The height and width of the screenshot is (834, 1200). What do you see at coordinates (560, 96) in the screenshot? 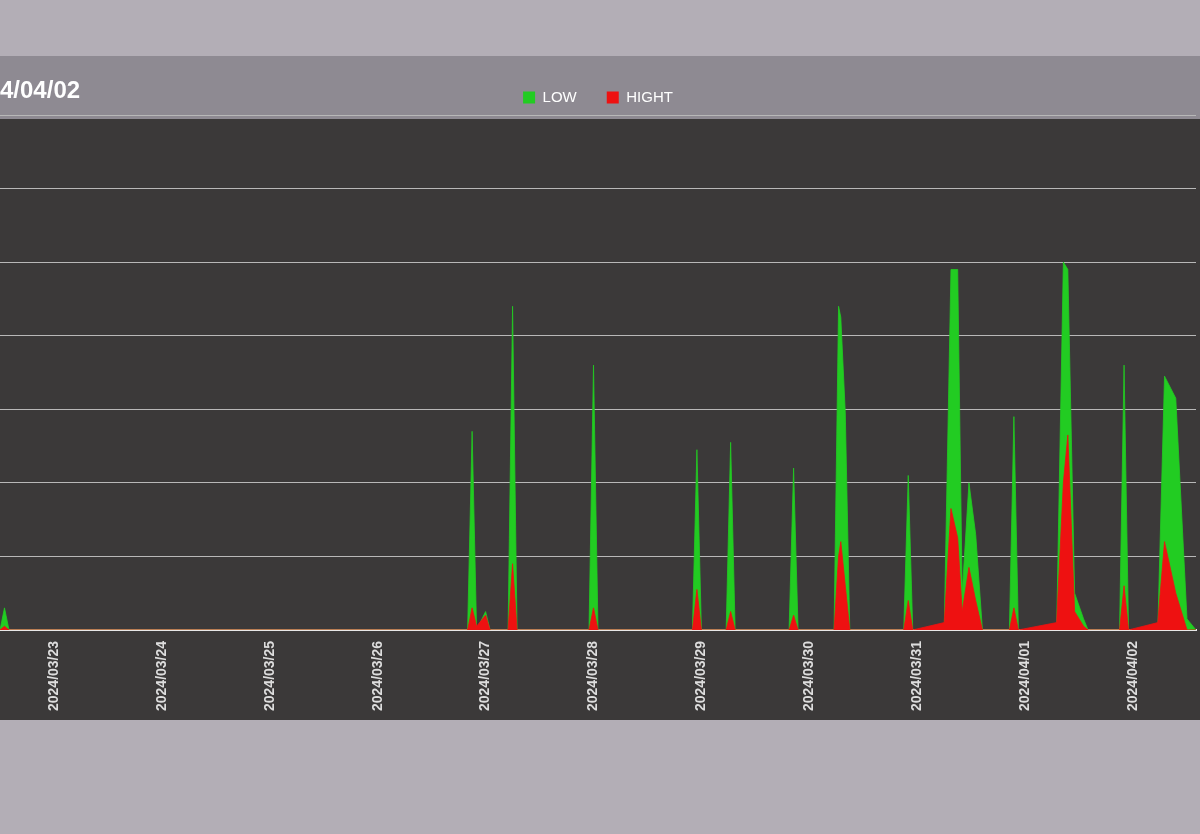
I see `legend-label: LOW` at bounding box center [560, 96].